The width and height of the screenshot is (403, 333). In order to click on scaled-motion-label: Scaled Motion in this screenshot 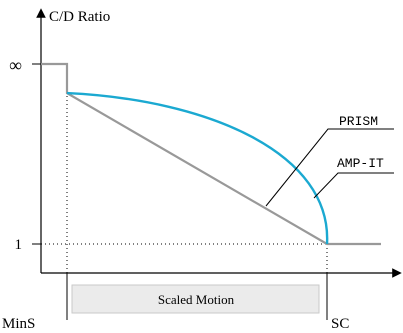, I will do `click(196, 299)`.